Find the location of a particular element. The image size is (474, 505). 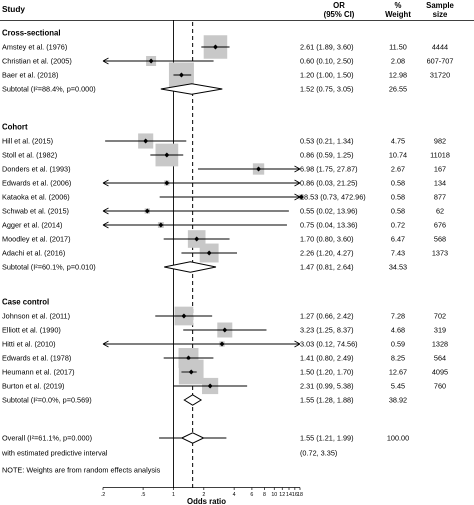

study-label: Moodley et al. (2017) is located at coordinates (36, 239).